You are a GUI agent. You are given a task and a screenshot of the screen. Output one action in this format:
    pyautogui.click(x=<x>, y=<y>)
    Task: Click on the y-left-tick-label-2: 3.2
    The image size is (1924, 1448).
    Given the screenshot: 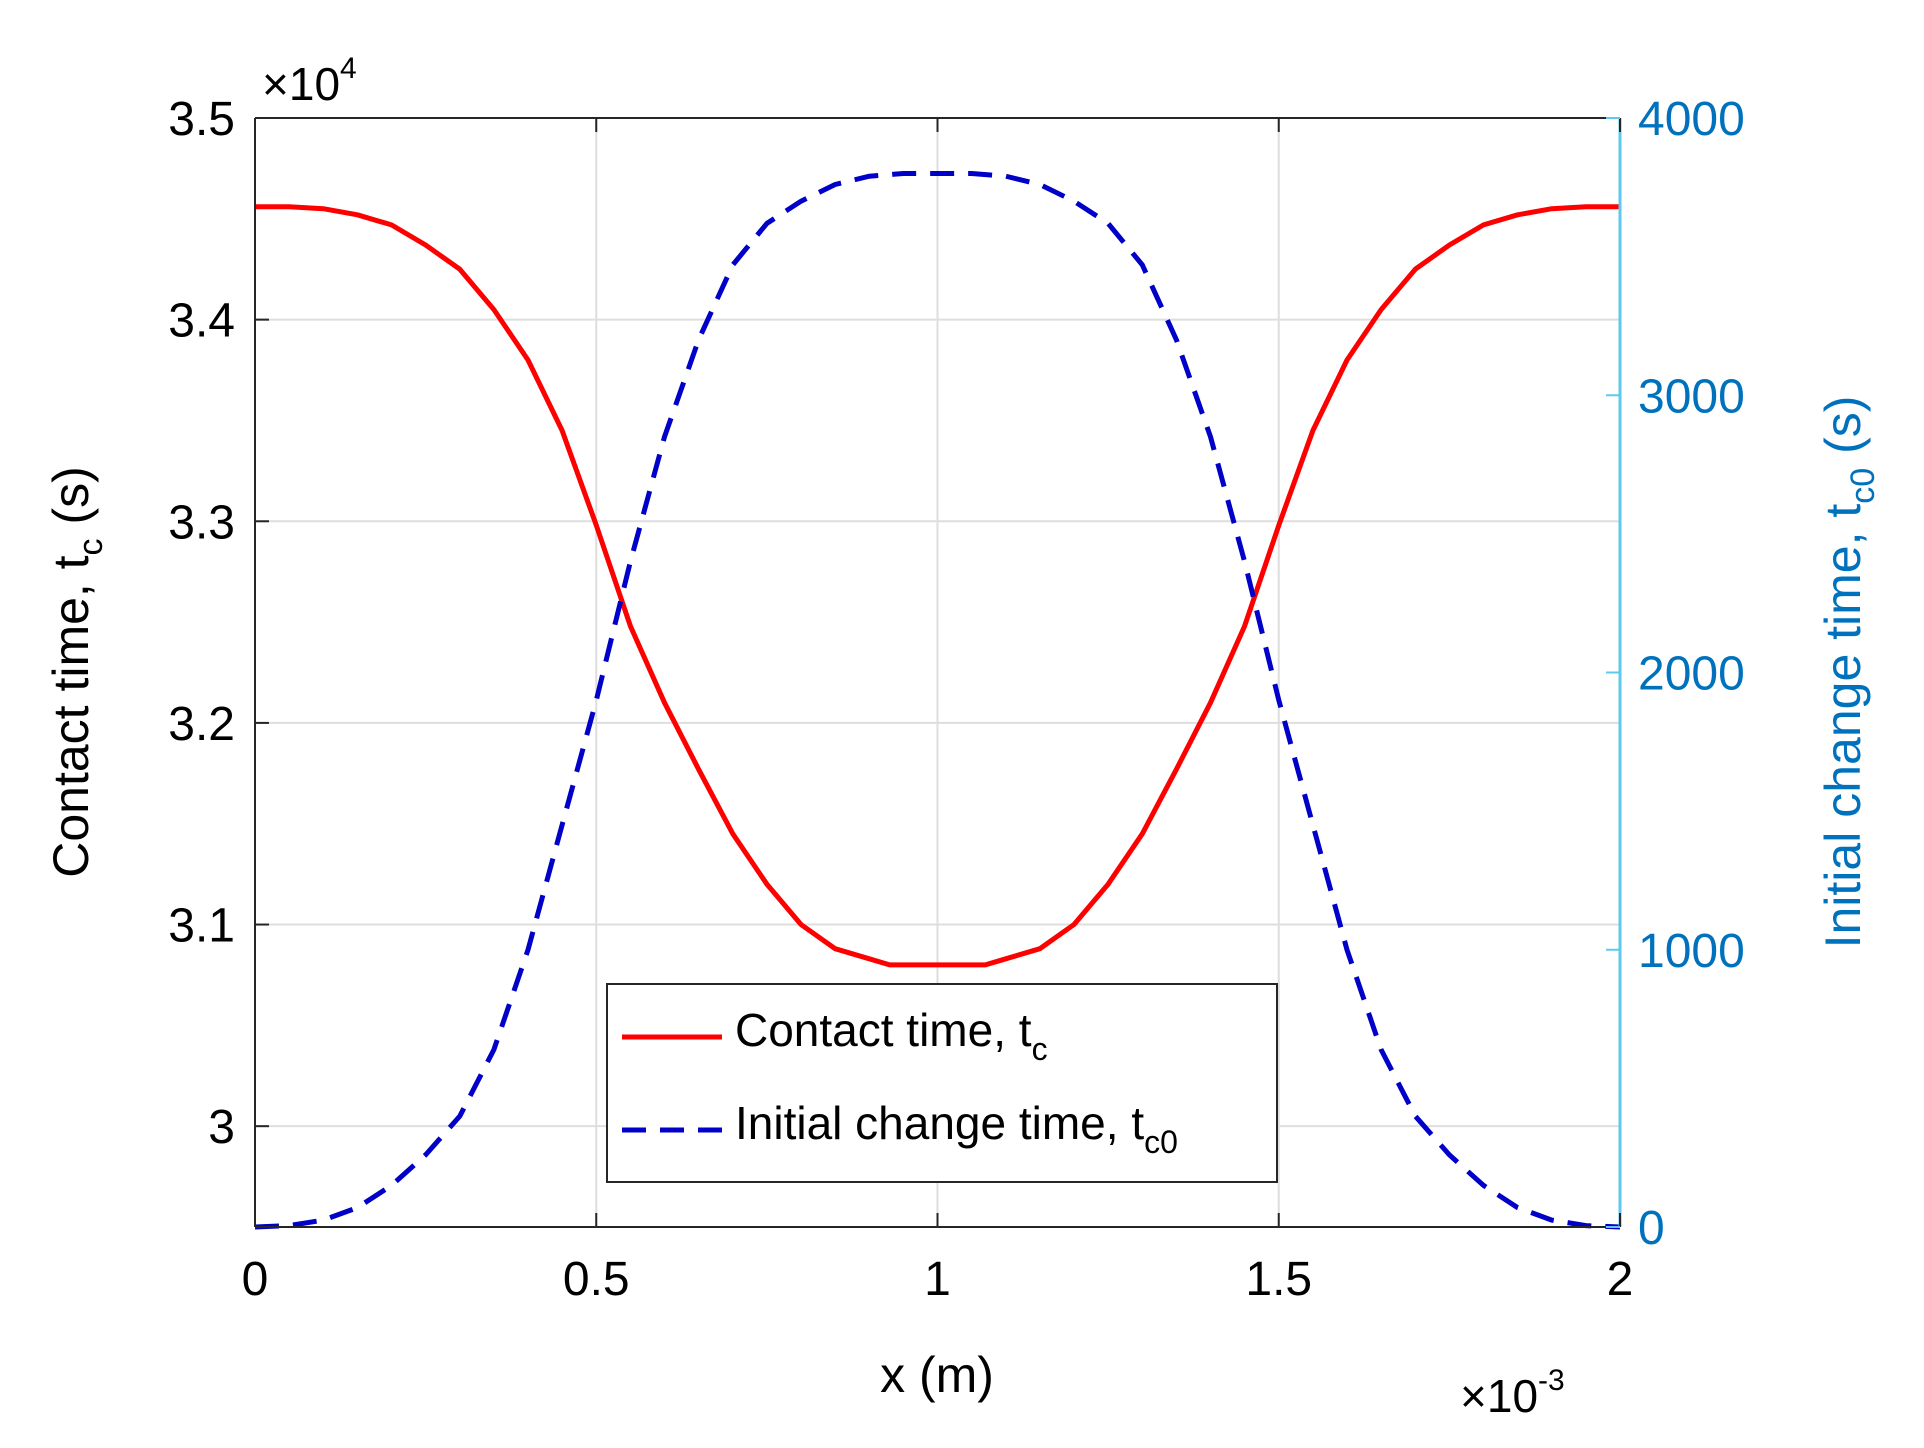 What is the action you would take?
    pyautogui.click(x=201, y=724)
    